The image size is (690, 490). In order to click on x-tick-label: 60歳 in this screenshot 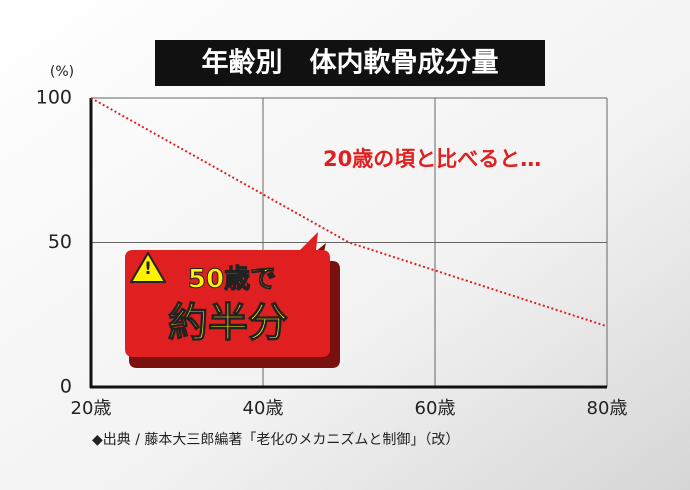, I will do `click(435, 408)`.